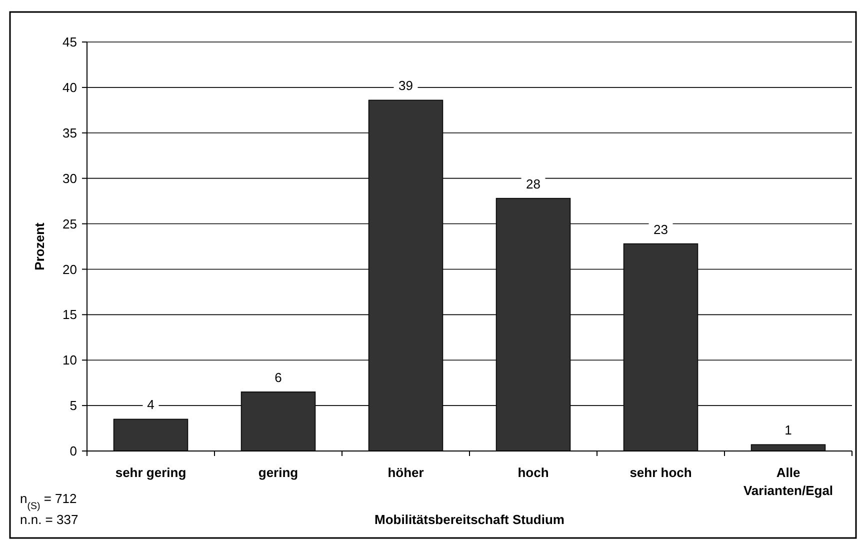 This screenshot has height=547, width=861. Describe the element at coordinates (69, 87) in the screenshot. I see `y-tick-label: 40` at that location.